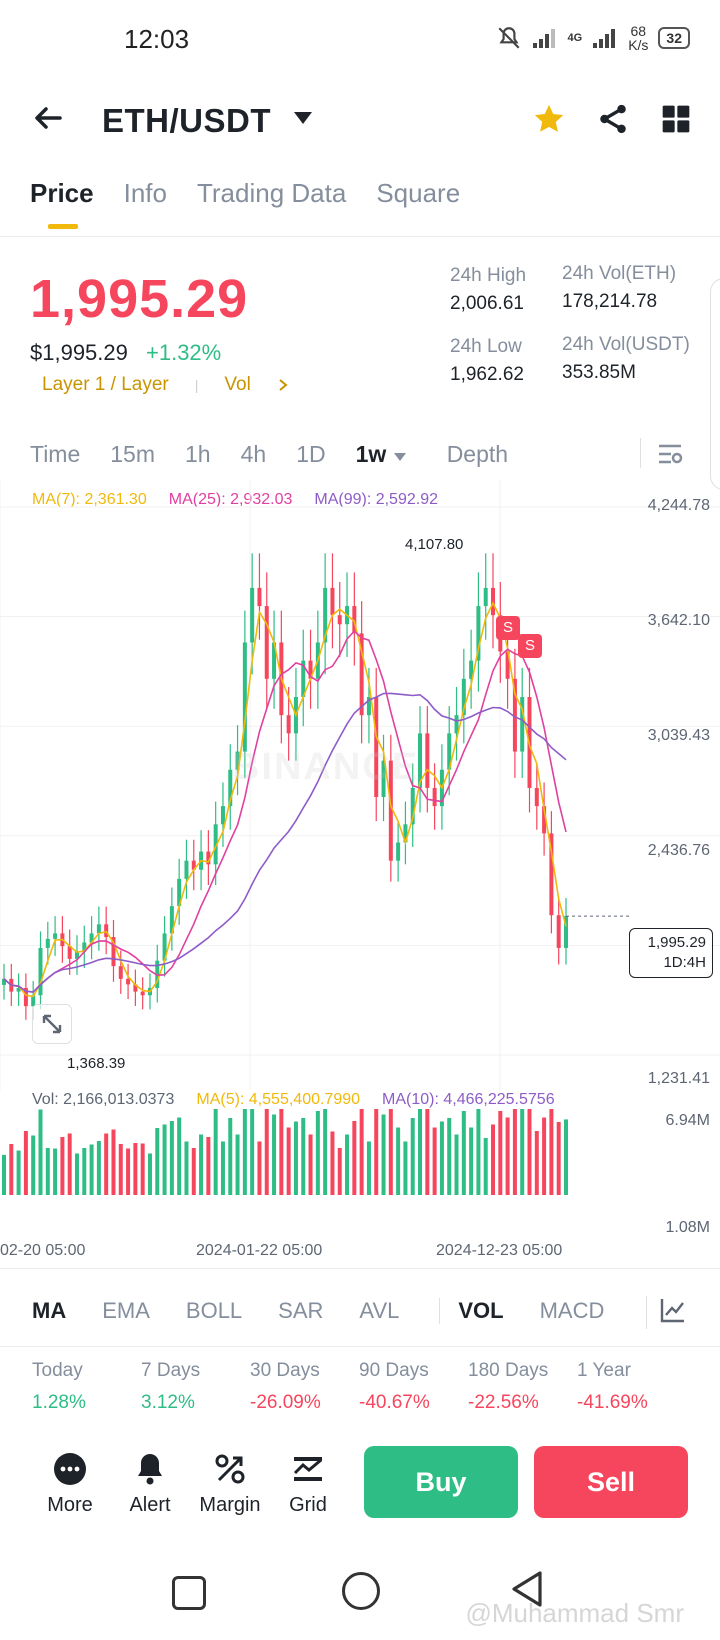  Describe the element at coordinates (145, 193) in the screenshot. I see `tab-info: Info` at that location.